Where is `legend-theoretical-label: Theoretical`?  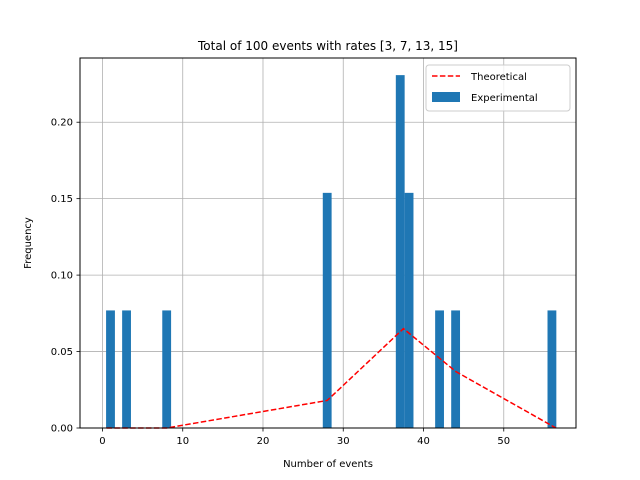 legend-theoretical-label: Theoretical is located at coordinates (498, 77).